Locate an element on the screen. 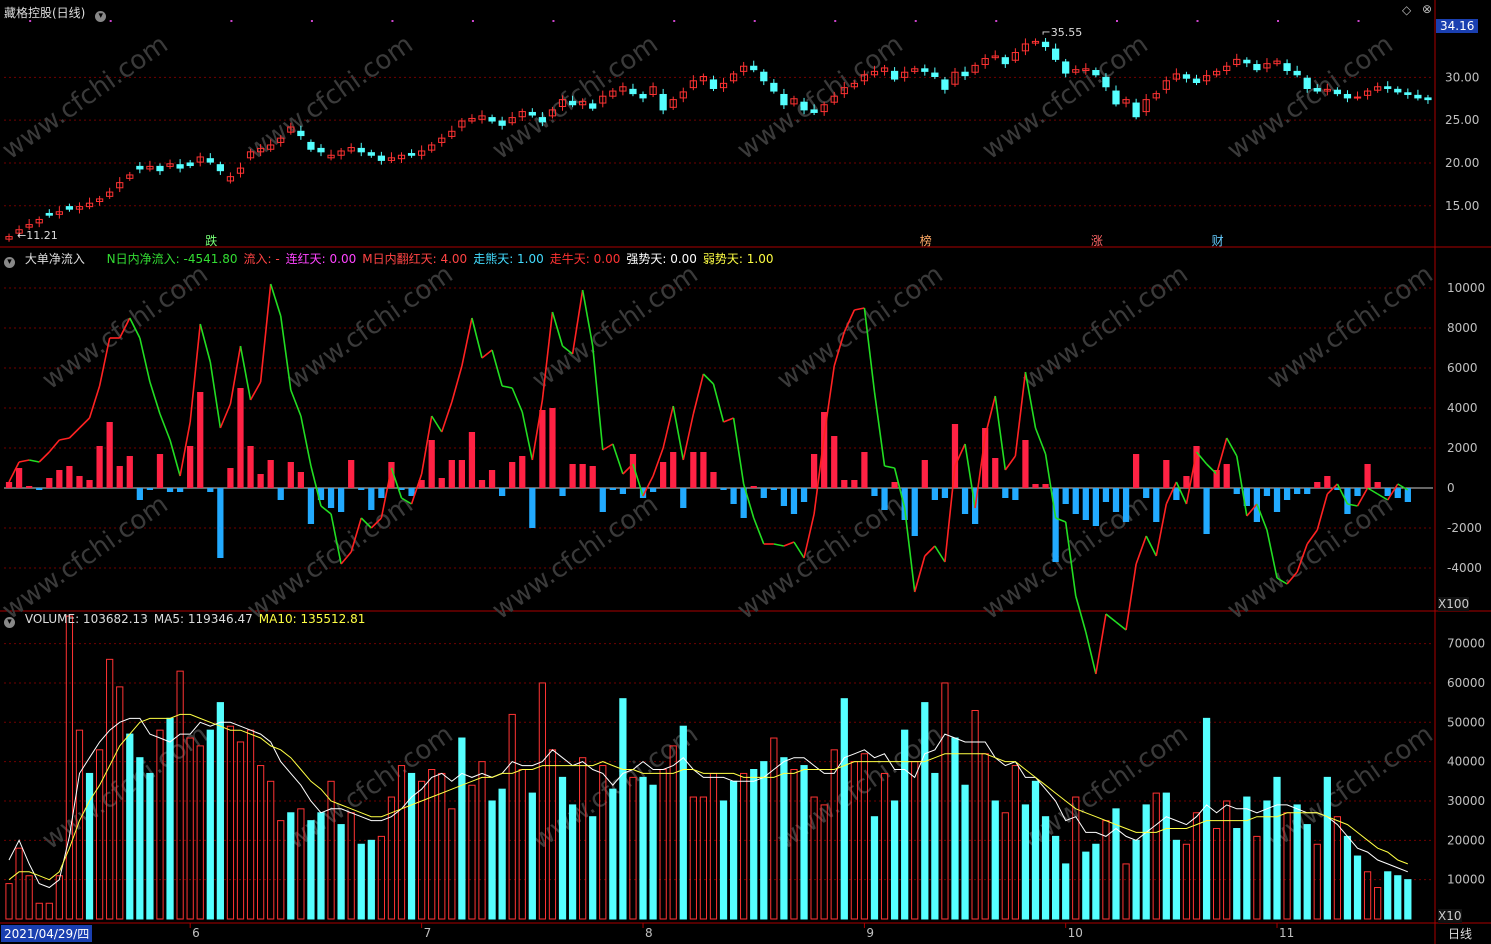 The width and height of the screenshot is (1491, 944). close-icon: ⊗ is located at coordinates (1427, 9).